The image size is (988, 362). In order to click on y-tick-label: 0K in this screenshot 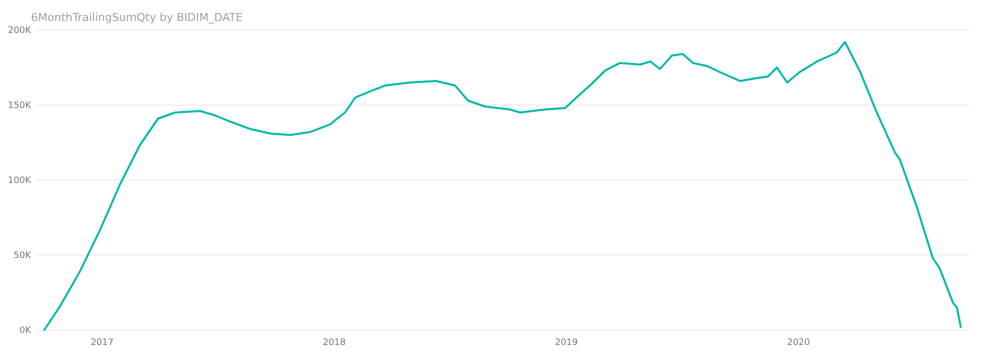, I will do `click(25, 331)`.